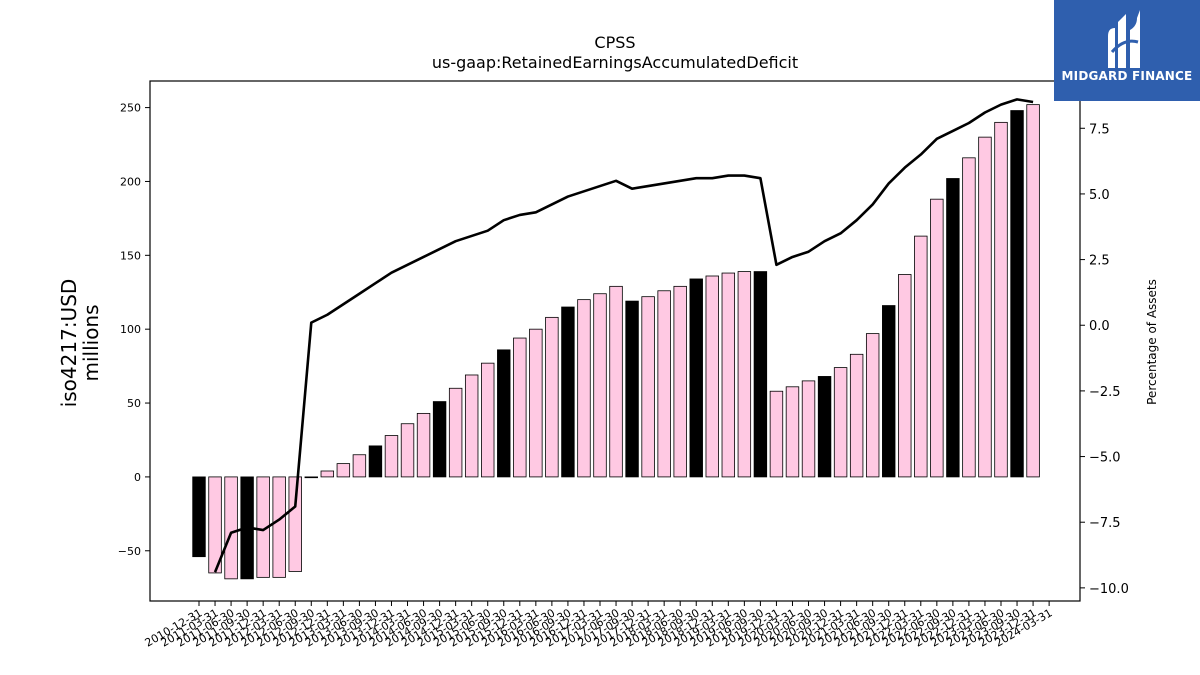  Describe the element at coordinates (1127, 76) in the screenshot. I see `logo-text: MIDGARD FINANCE` at that location.